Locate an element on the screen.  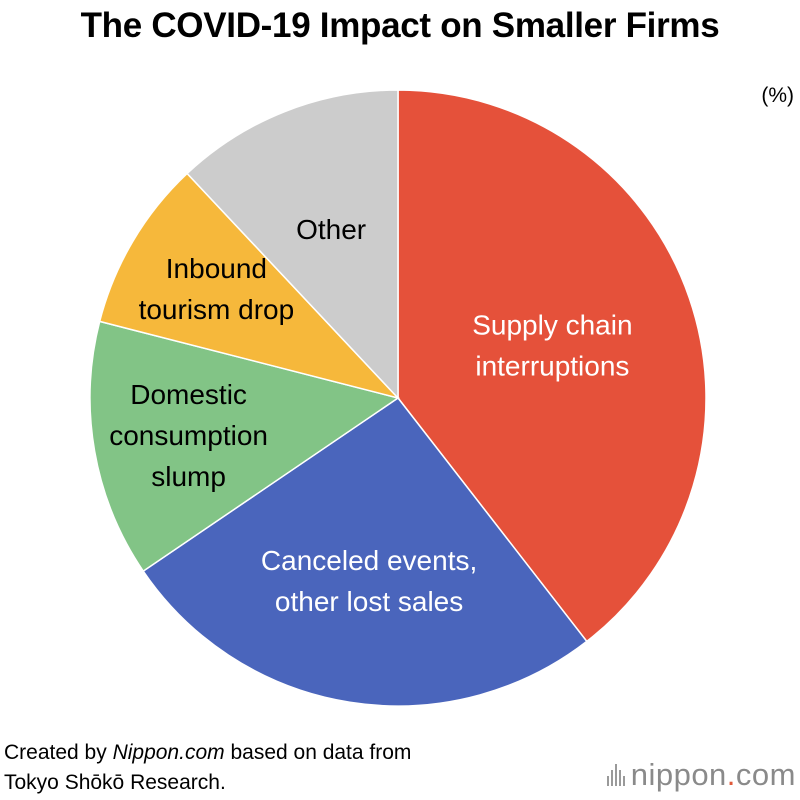
source-prefix: Created by is located at coordinates (58, 752).